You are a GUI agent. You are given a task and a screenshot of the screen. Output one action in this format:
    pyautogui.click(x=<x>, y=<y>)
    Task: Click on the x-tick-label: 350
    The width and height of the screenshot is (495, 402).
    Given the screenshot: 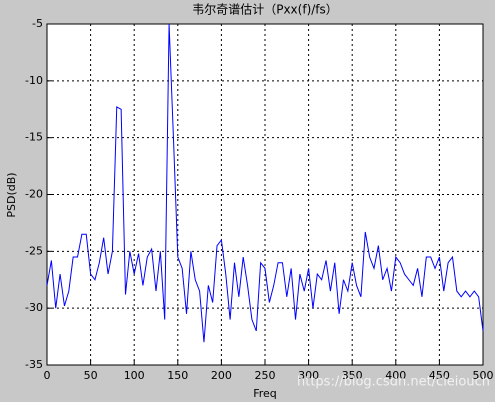 What is the action you would take?
    pyautogui.click(x=352, y=375)
    